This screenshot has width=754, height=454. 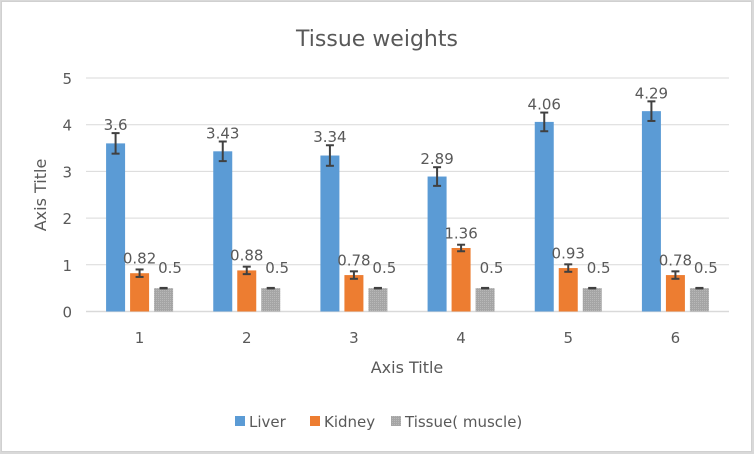 What do you see at coordinates (407, 367) in the screenshot?
I see `x-axis-title: Axis Title` at bounding box center [407, 367].